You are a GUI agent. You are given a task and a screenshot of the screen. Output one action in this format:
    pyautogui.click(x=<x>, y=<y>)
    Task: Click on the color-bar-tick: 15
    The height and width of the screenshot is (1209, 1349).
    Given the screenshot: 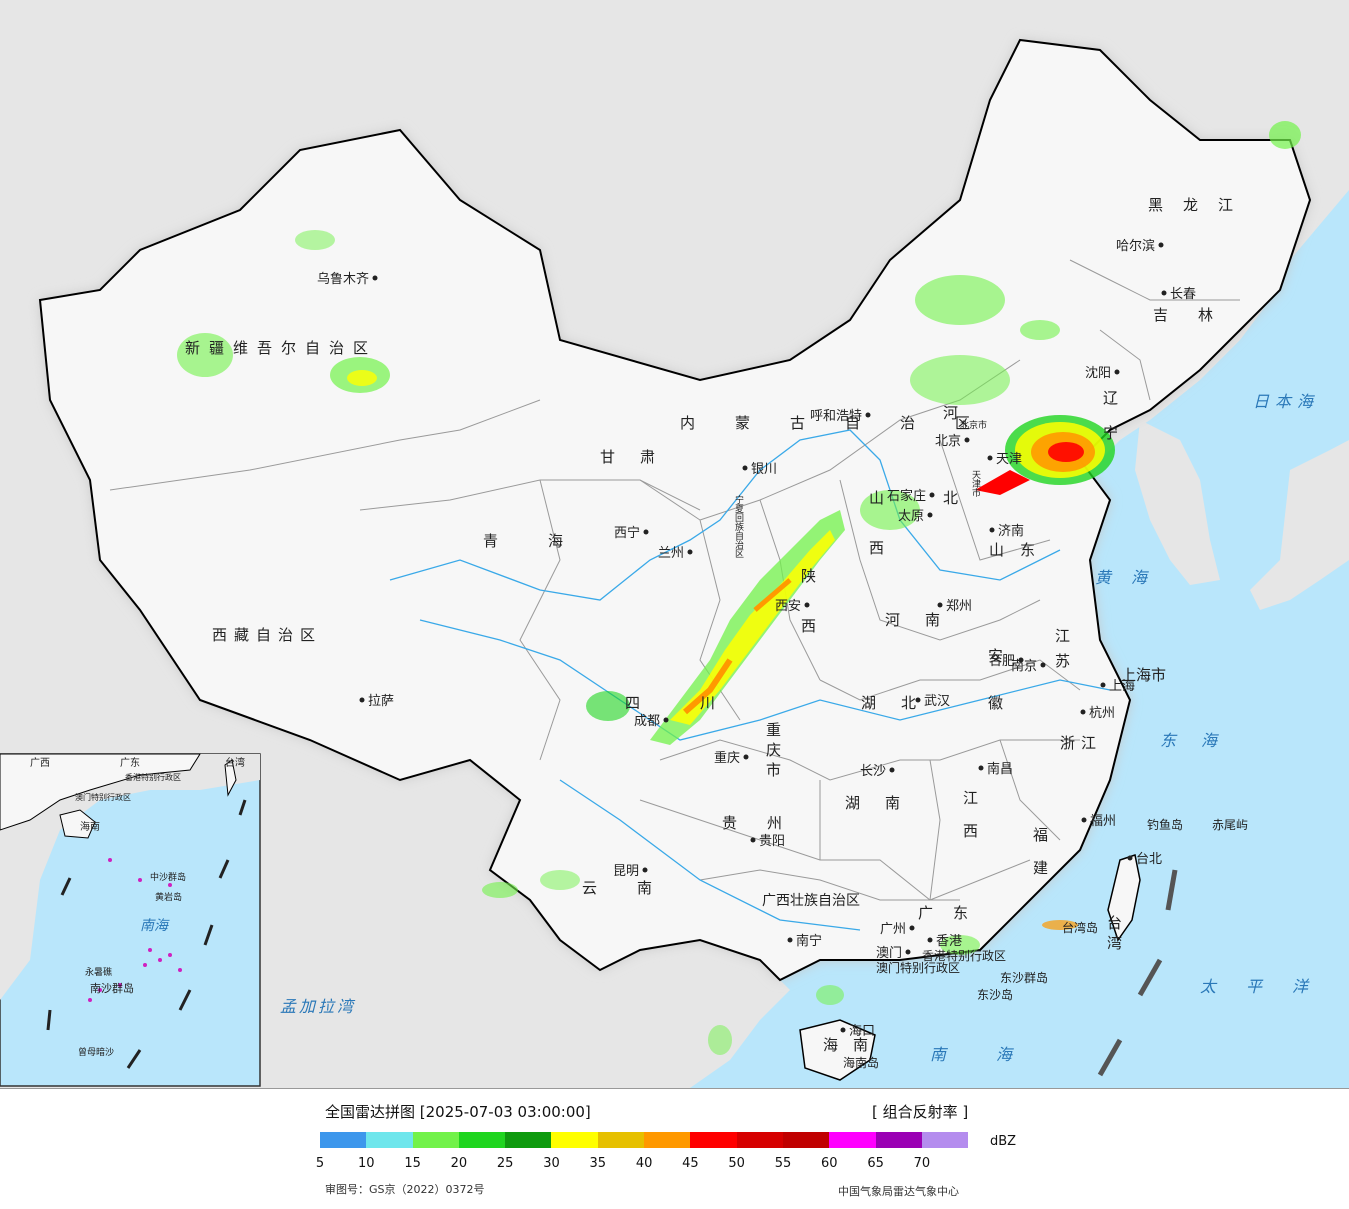 What is the action you would take?
    pyautogui.click(x=412, y=1163)
    